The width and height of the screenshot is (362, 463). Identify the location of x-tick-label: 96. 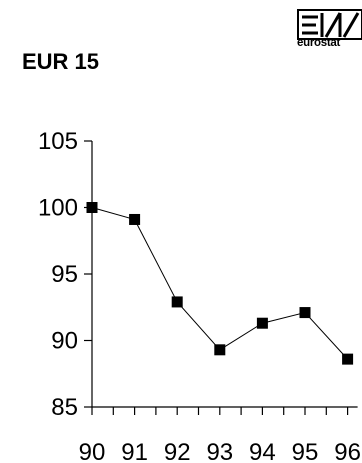
(347, 451).